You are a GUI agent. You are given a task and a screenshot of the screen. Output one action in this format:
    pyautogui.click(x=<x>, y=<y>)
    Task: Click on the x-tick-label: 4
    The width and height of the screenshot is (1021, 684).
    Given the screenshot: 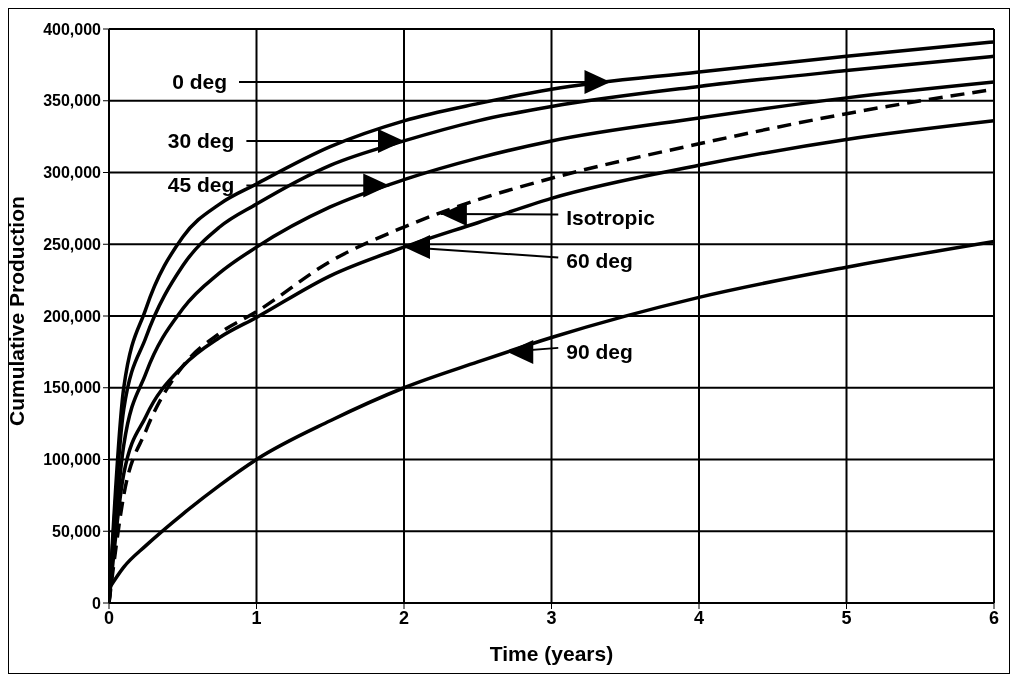 What is the action you would take?
    pyautogui.click(x=699, y=617)
    